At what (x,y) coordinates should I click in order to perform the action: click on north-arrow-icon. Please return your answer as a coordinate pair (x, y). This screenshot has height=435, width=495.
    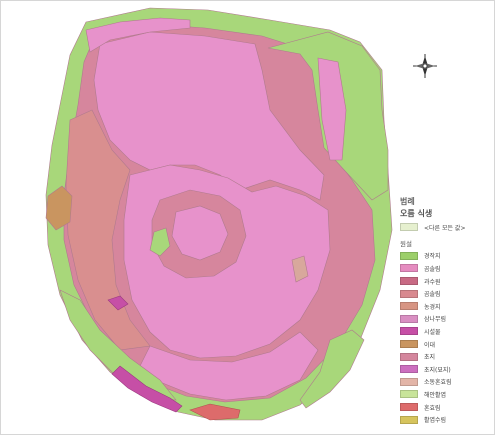
    Looking at the image, I should click on (425, 66).